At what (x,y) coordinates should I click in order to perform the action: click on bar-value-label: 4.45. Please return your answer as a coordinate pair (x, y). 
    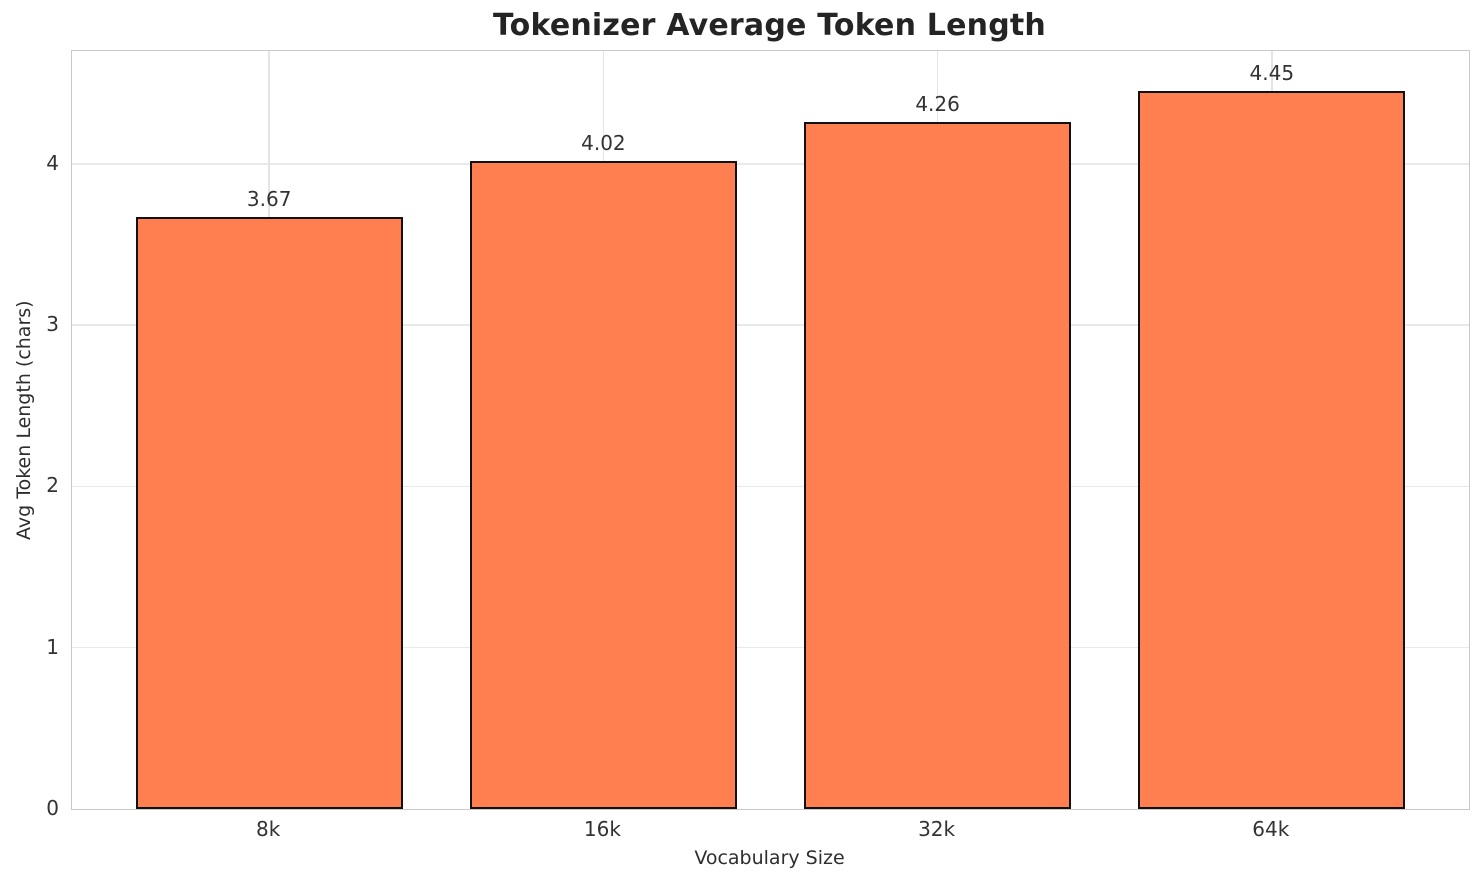
    Looking at the image, I should click on (1272, 73).